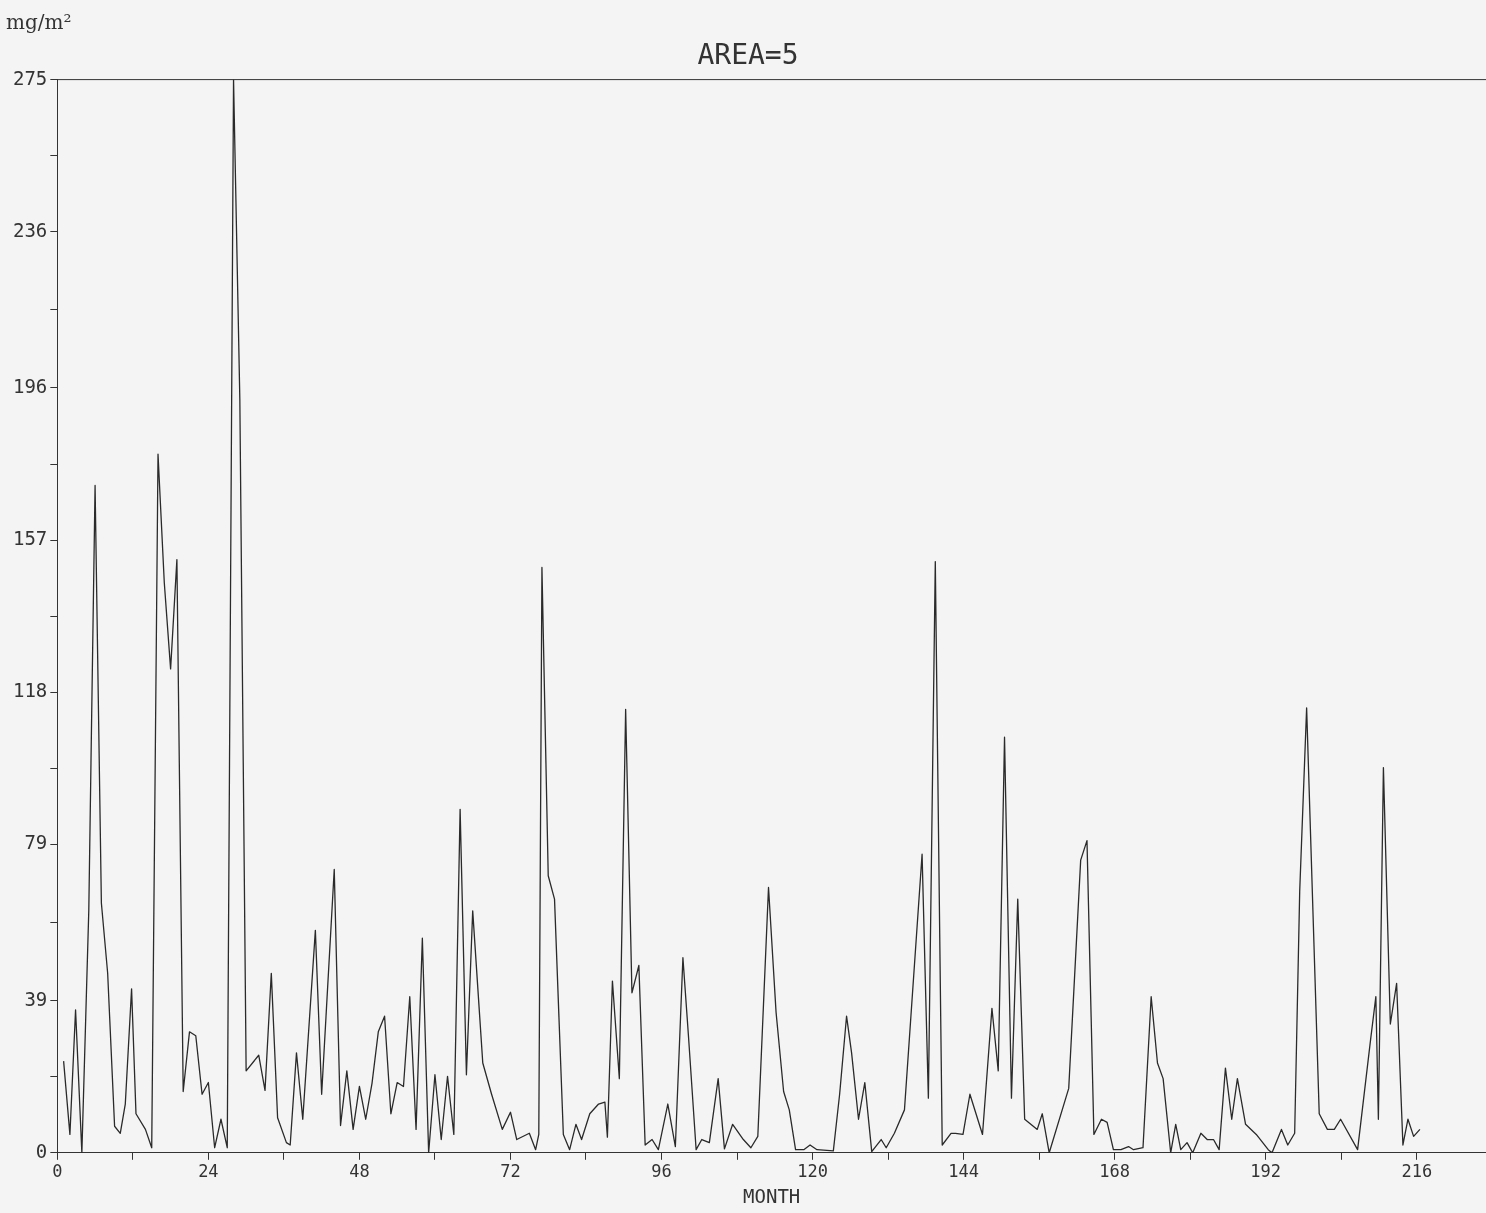 This screenshot has height=1213, width=1486. I want to click on x-tick-label: 0, so click(57, 1171).